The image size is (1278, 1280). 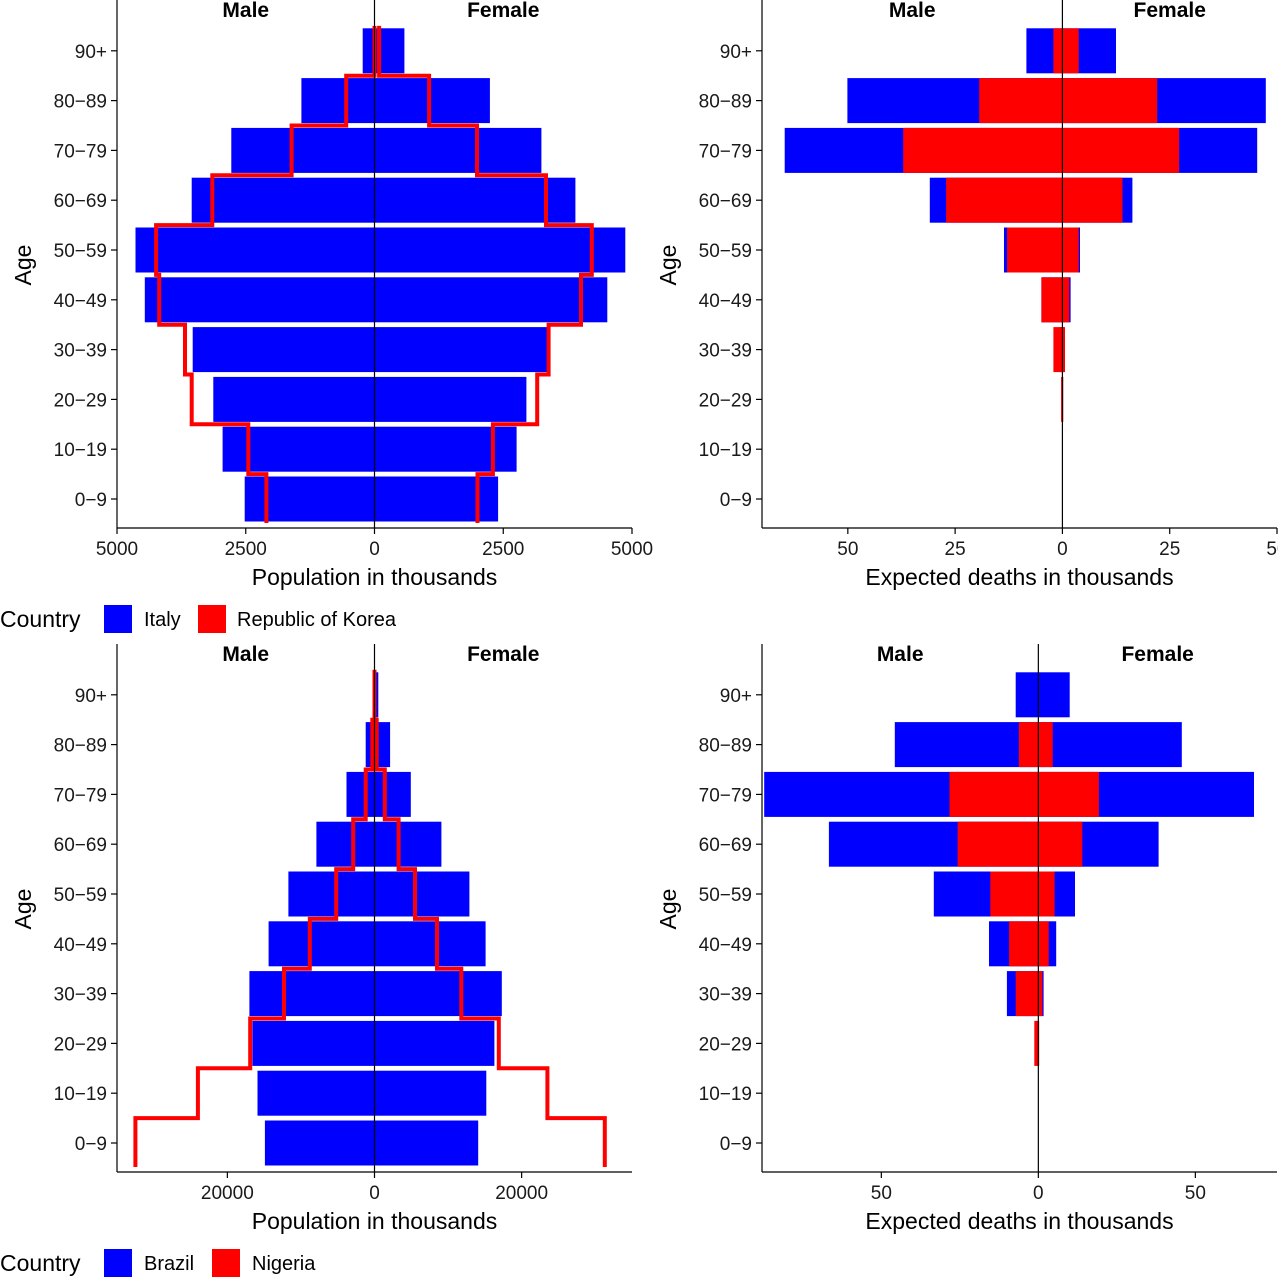 What do you see at coordinates (80, 301) in the screenshot?
I see `y-tick-label: 40−49` at bounding box center [80, 301].